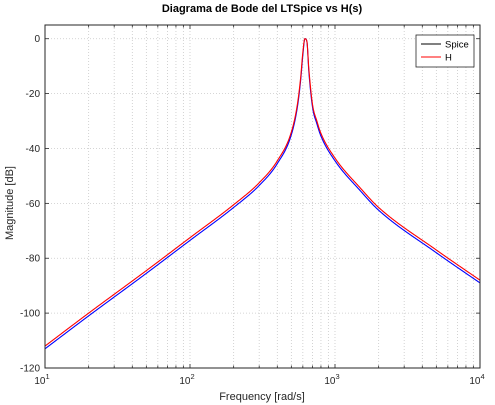 The width and height of the screenshot is (495, 405). I want to click on x-tick-label: 10⁴, so click(476, 379).